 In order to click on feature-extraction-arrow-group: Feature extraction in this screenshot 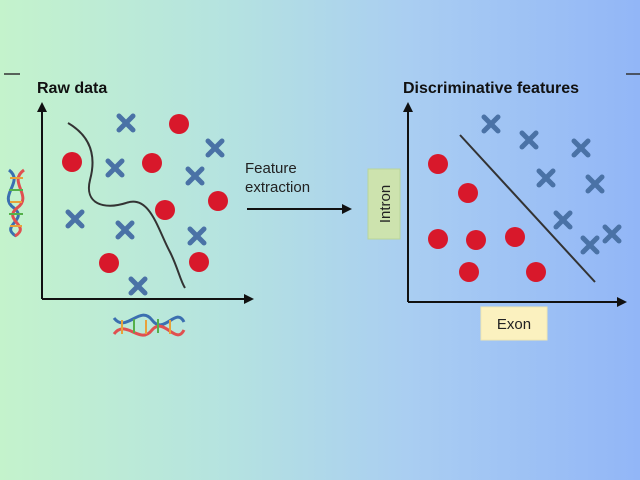, I will do `click(298, 187)`.